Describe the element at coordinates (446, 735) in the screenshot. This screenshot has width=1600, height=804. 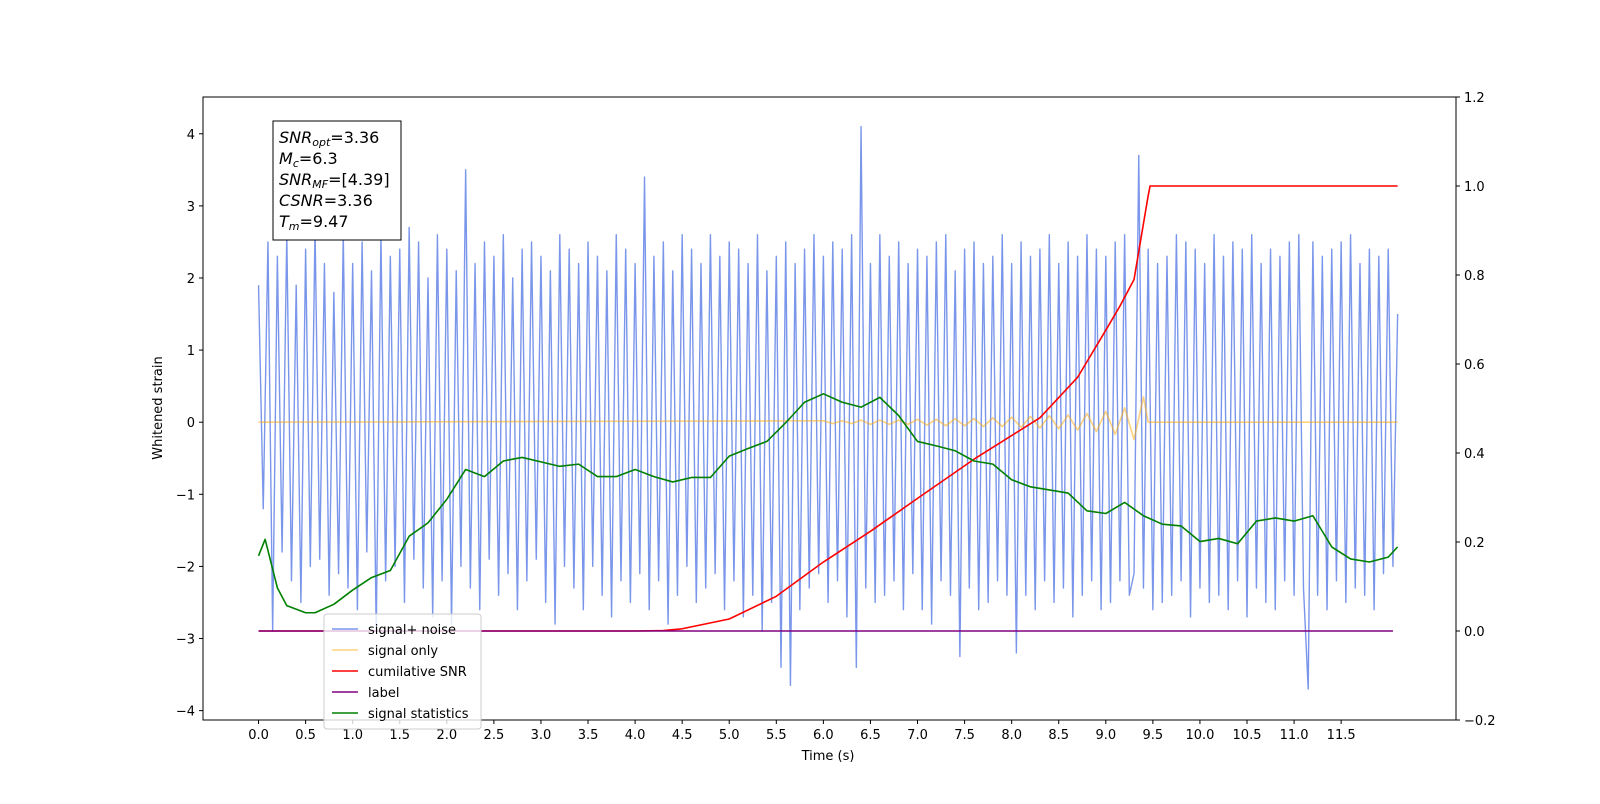
I see `x-tick-label: 2.0` at that location.